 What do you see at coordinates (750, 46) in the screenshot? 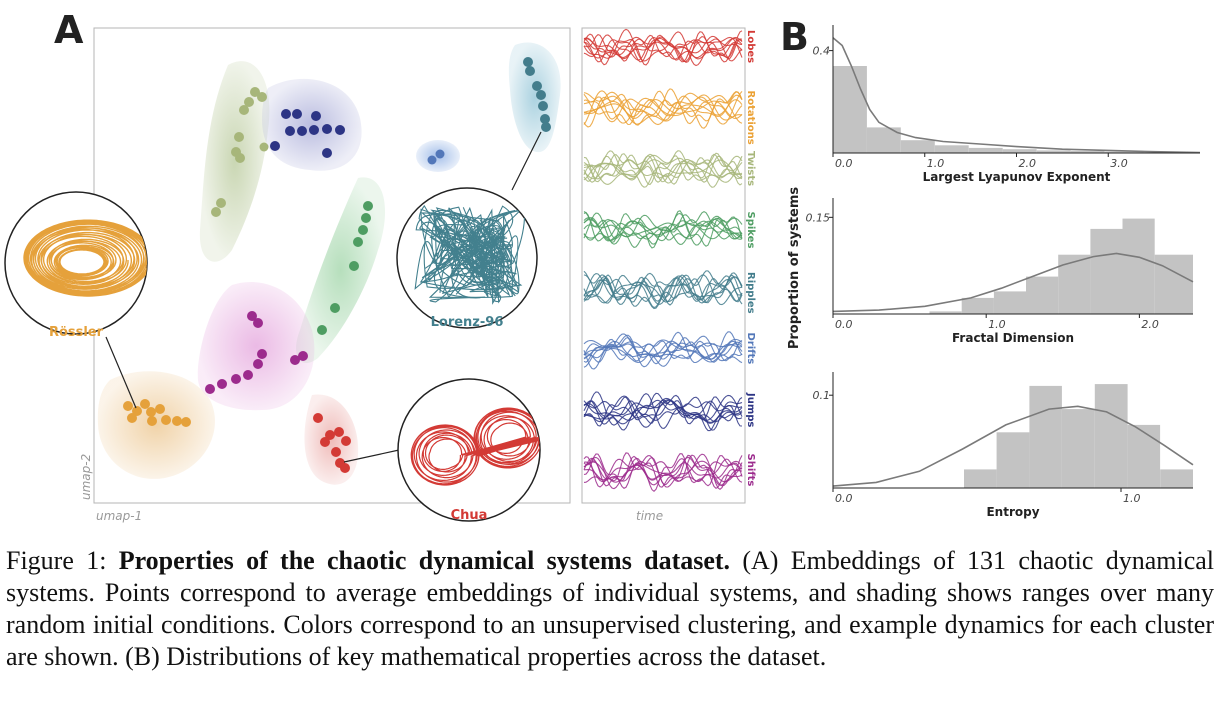
I see `cluster-label-lobes: Lobes` at bounding box center [750, 46].